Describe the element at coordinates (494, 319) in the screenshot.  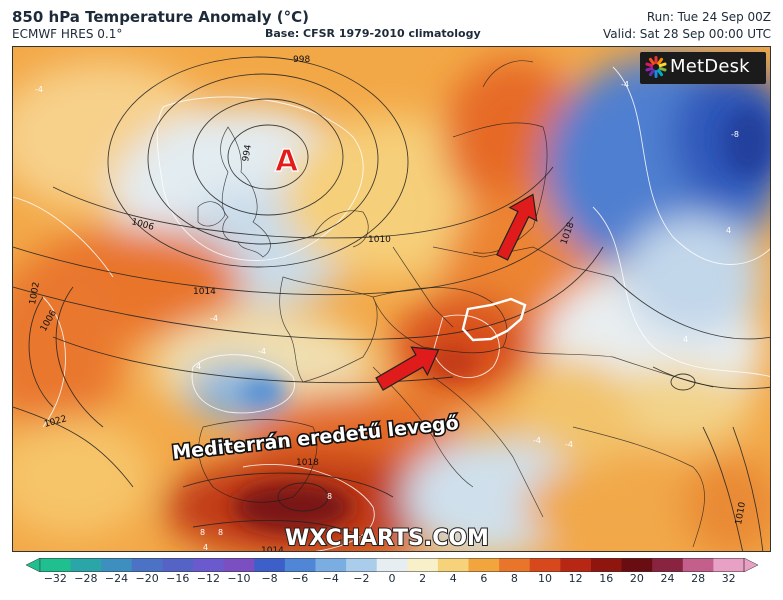
I see `highlighted-country-outline` at that location.